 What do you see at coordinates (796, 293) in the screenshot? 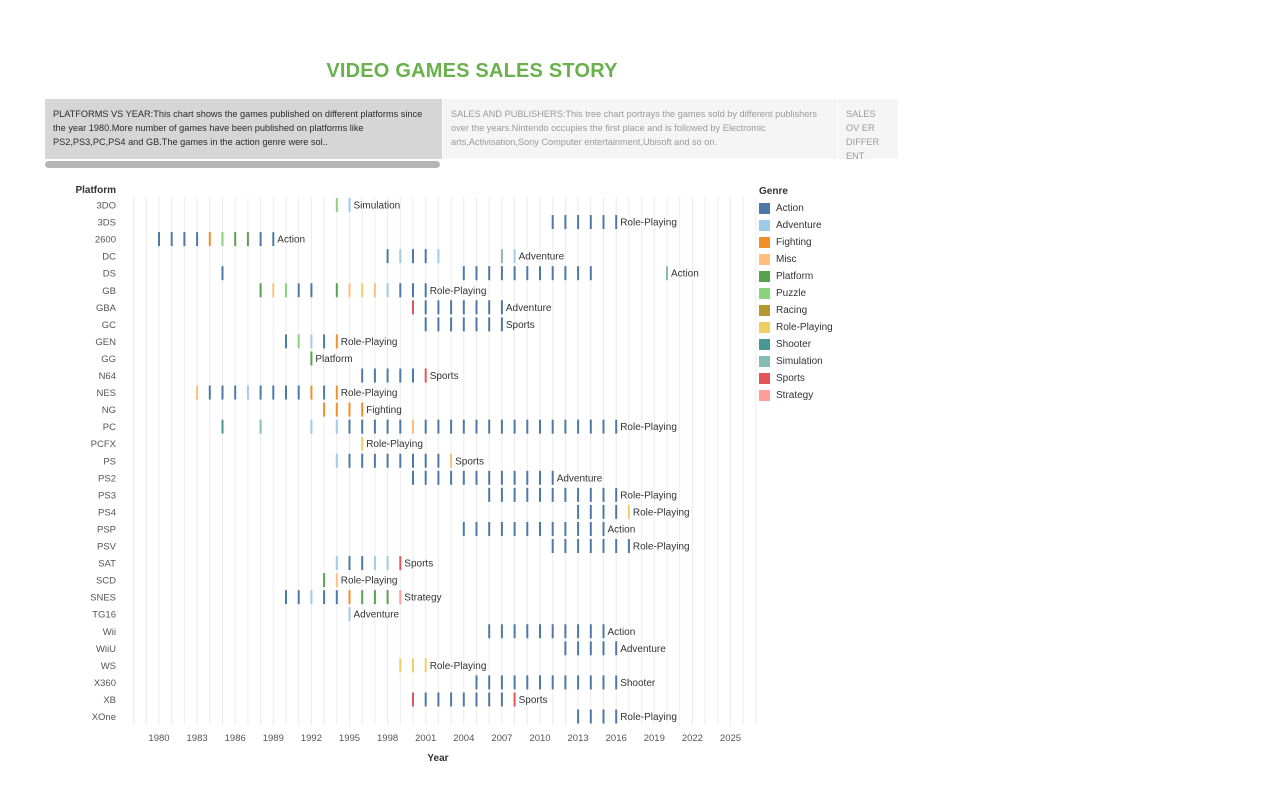
I see `legend-item: Puzzle` at bounding box center [796, 293].